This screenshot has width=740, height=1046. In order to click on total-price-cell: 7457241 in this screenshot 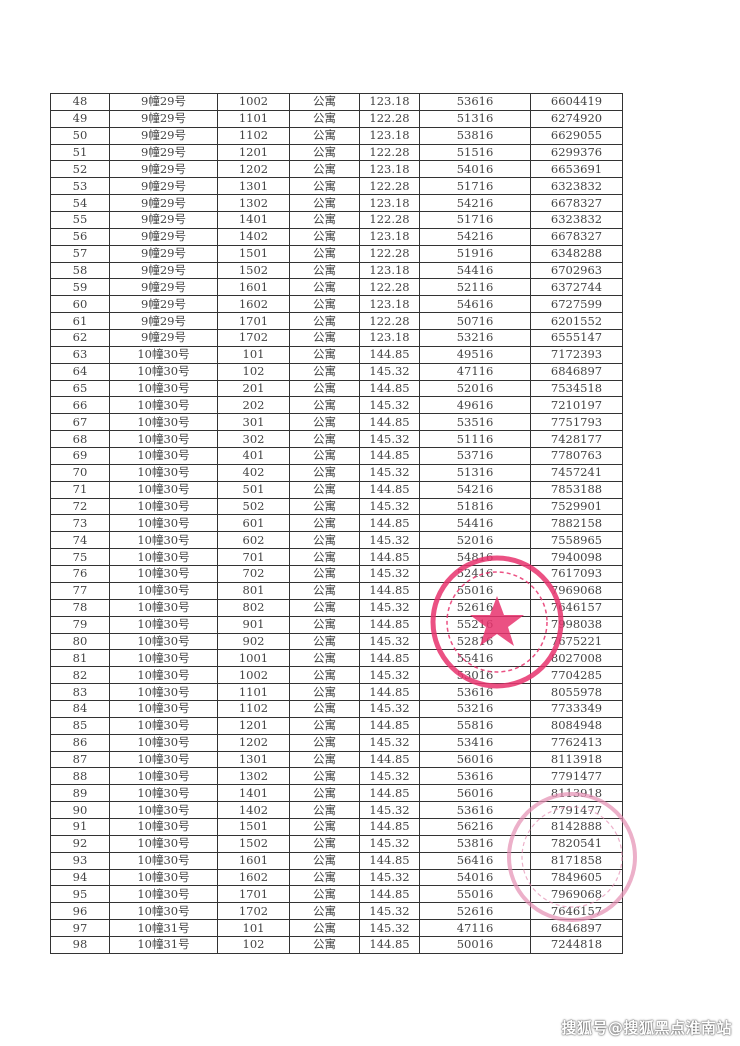, I will do `click(576, 472)`.